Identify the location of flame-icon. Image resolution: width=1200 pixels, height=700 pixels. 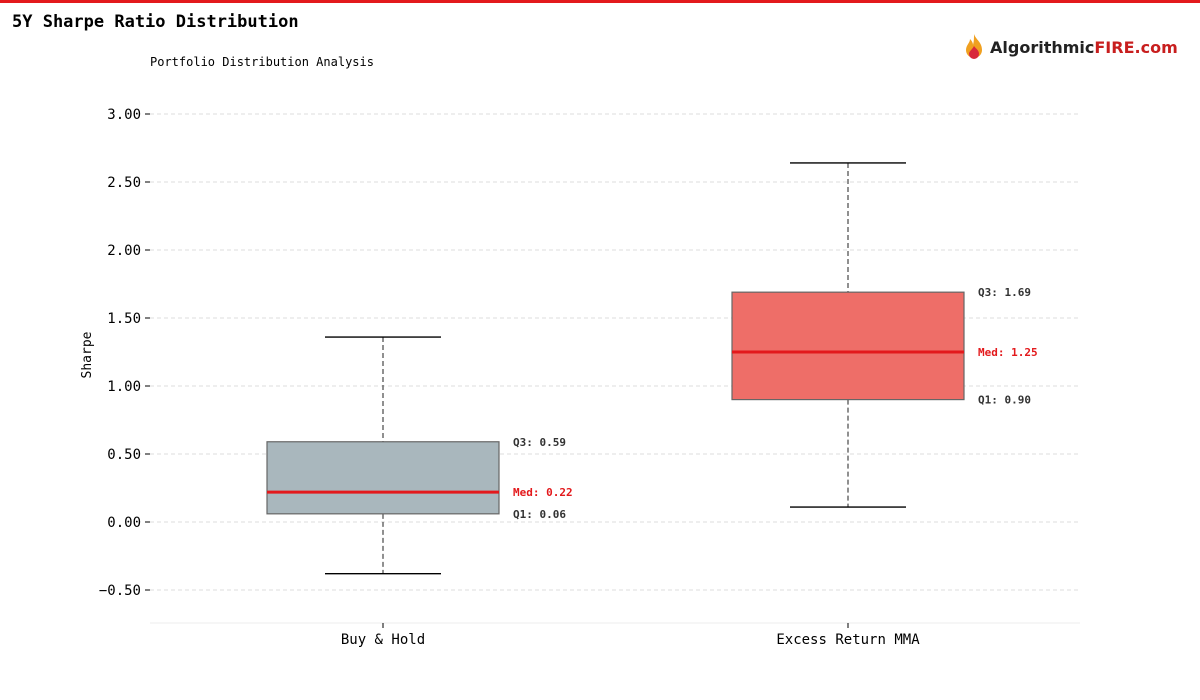
(974, 46).